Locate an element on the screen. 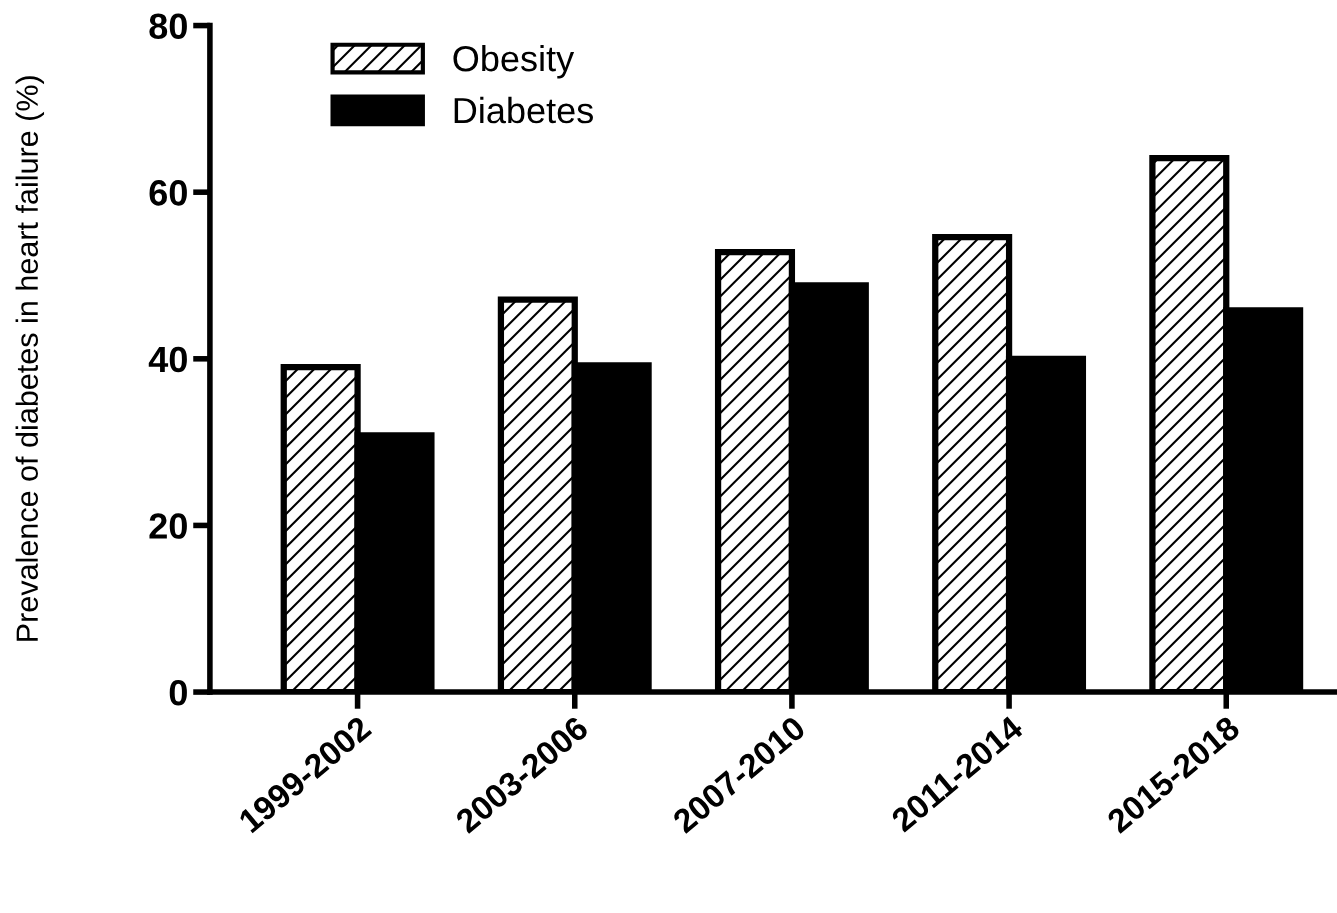 This screenshot has height=913, width=1337. y-tick-label: 60 is located at coordinates (168, 193).